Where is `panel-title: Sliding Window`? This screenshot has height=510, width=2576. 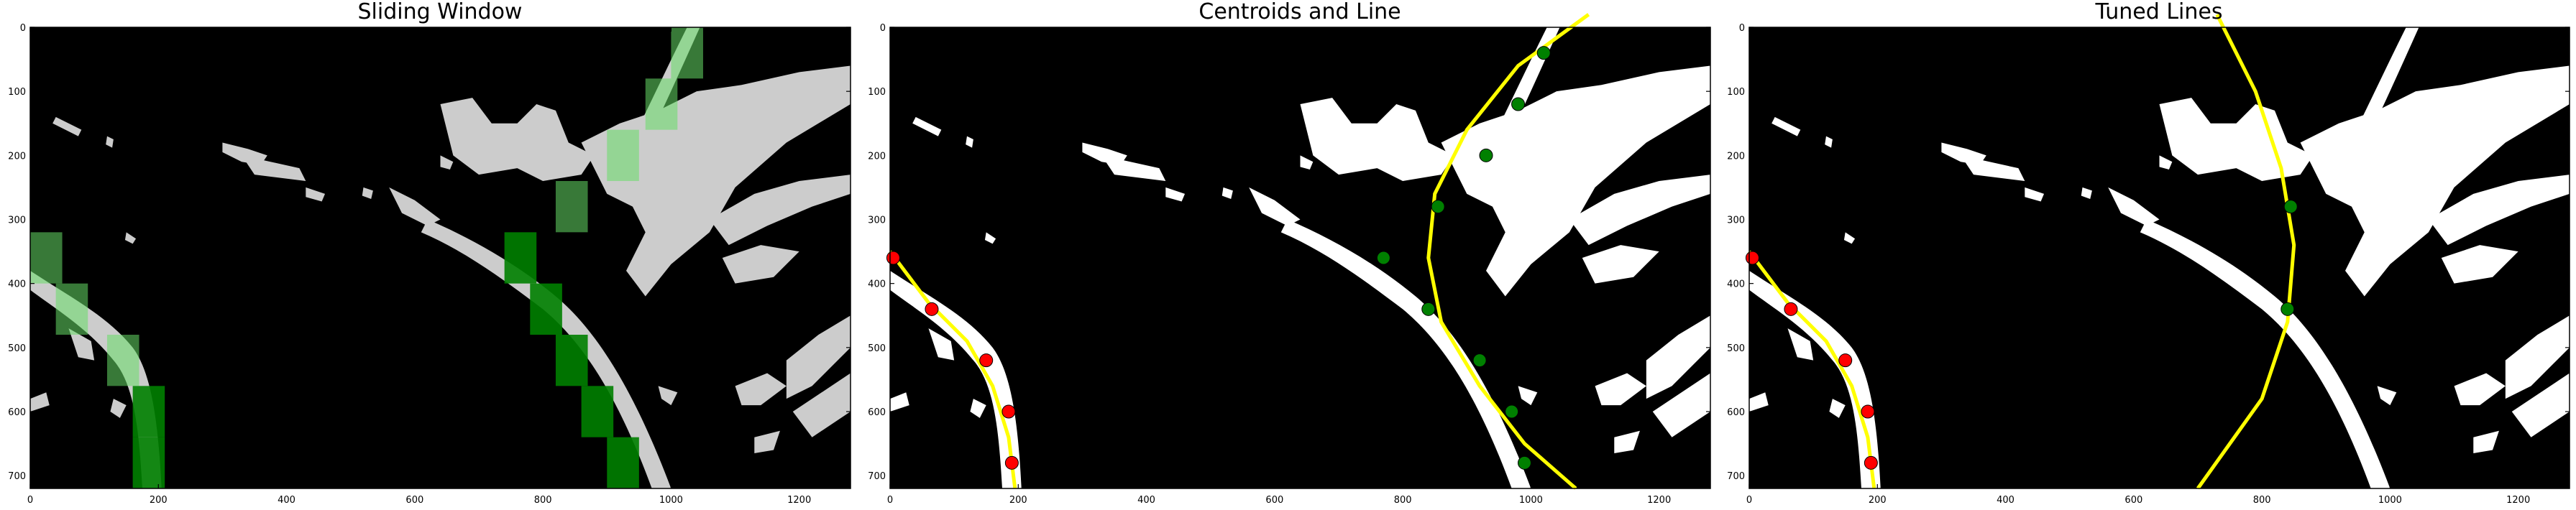
panel-title: Sliding Window is located at coordinates (441, 12).